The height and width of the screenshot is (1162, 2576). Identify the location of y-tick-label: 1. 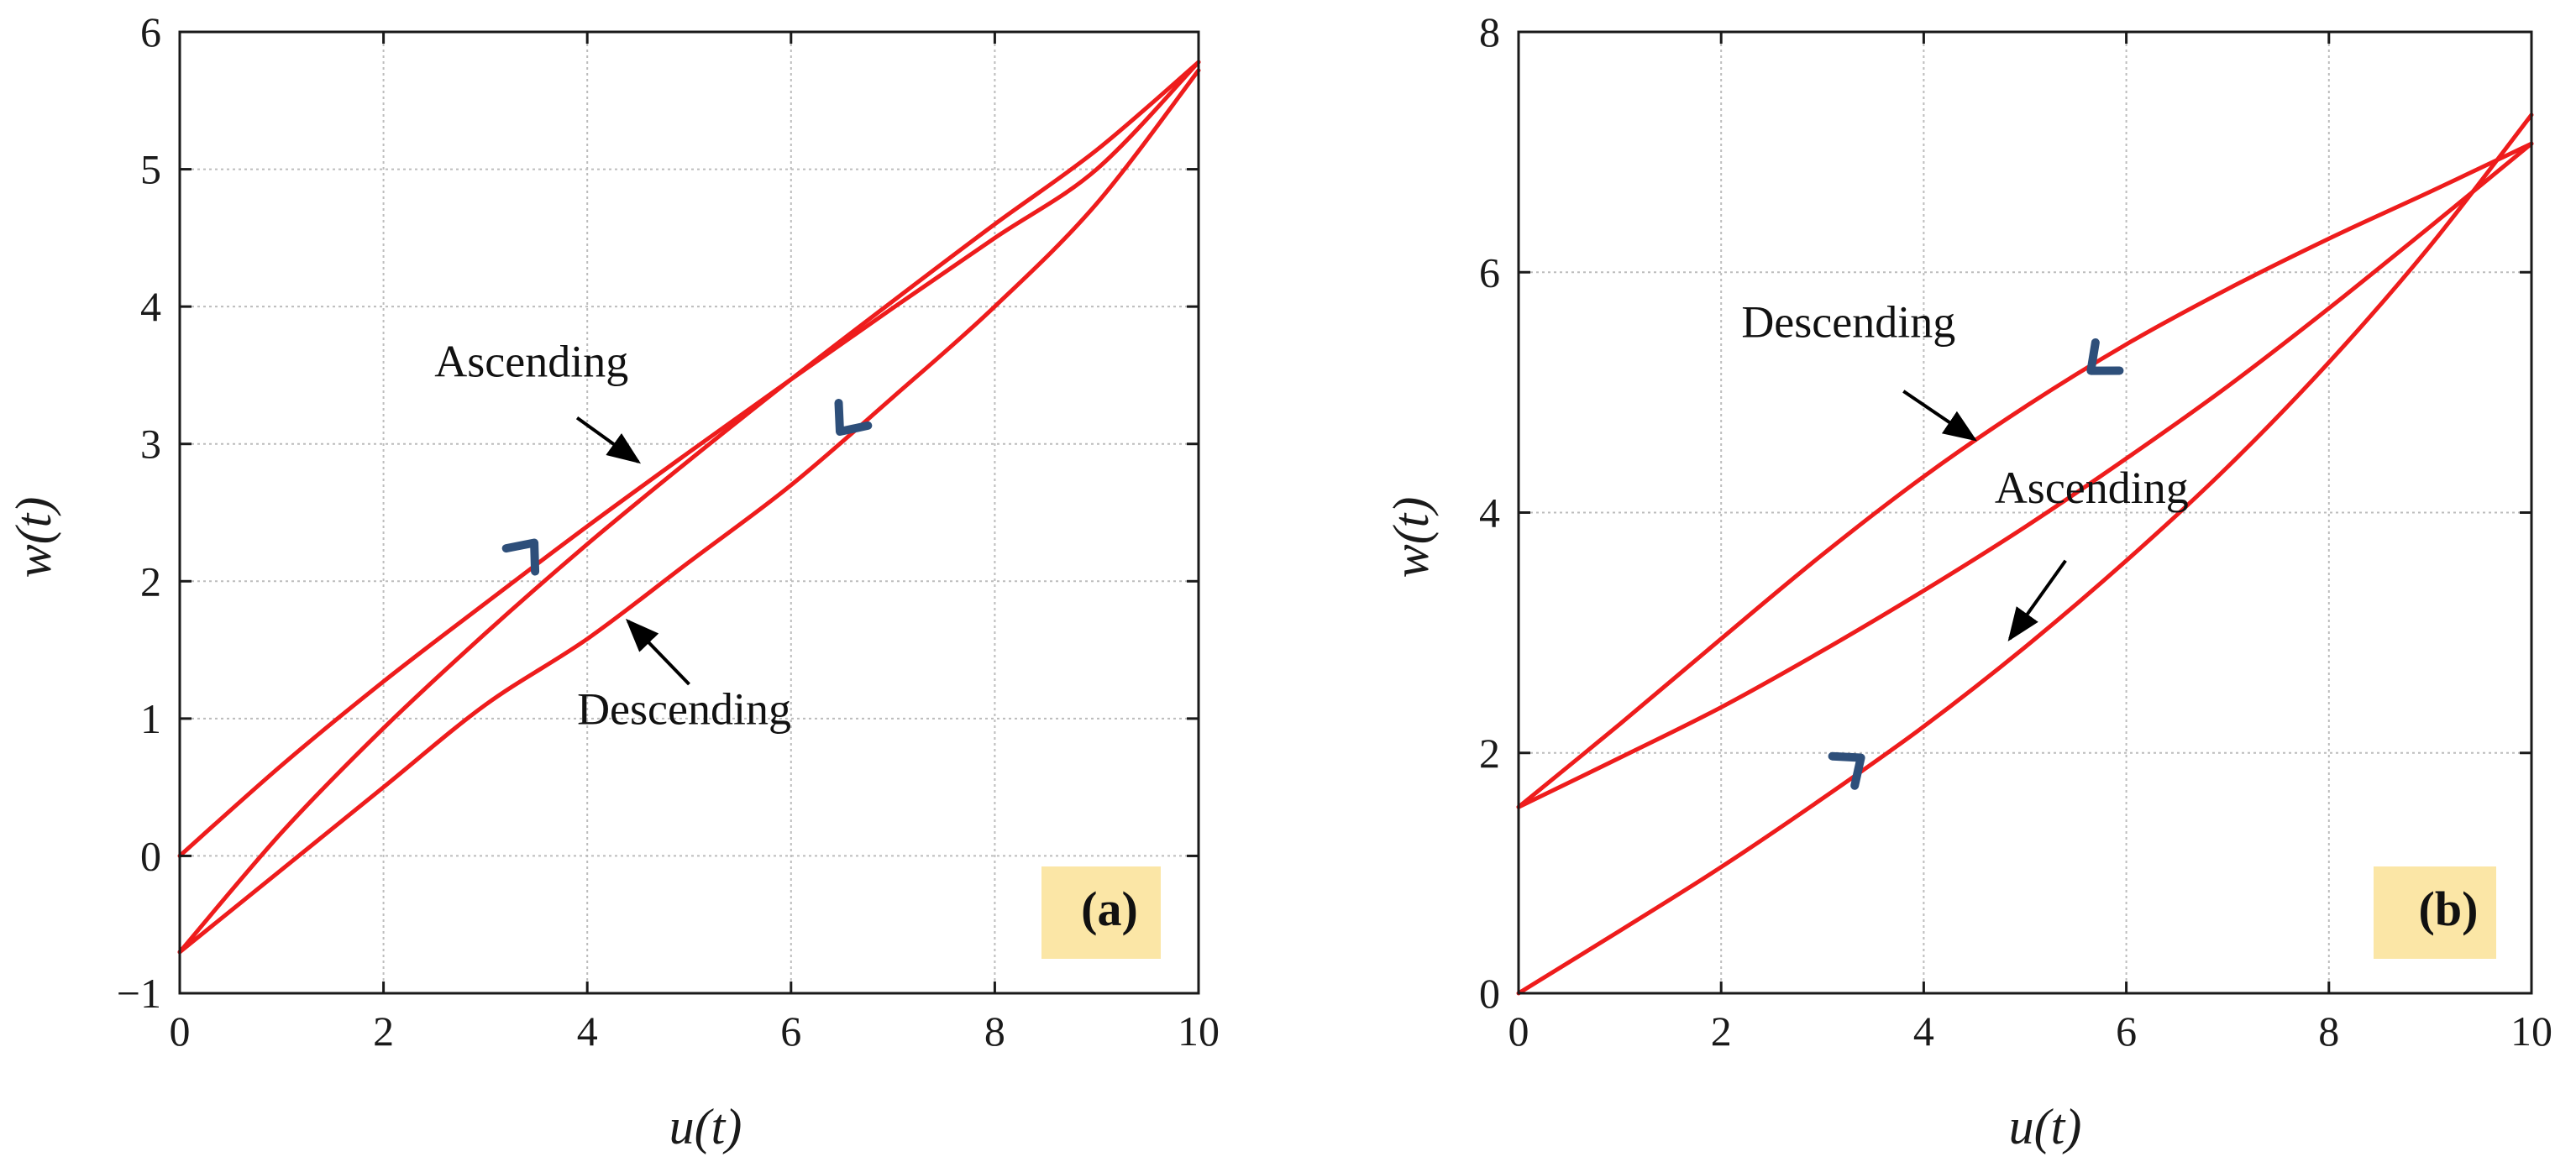
(150, 718).